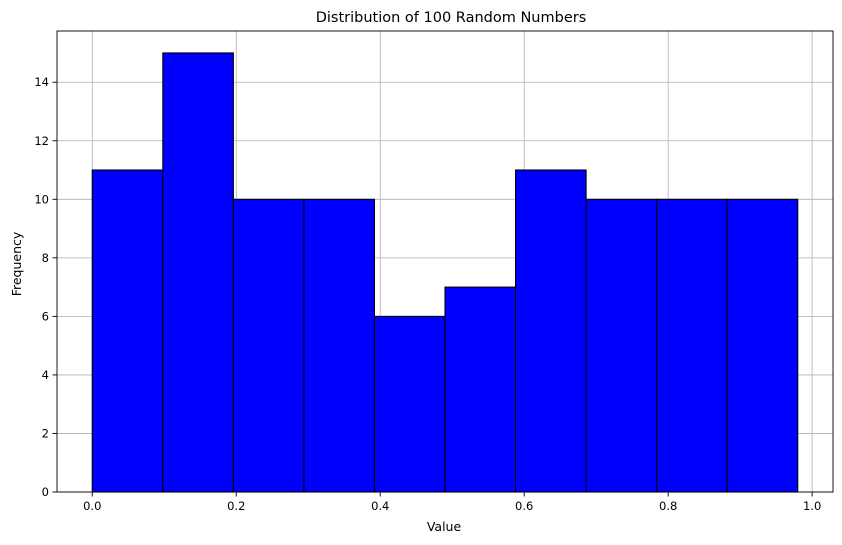 The width and height of the screenshot is (842, 545). I want to click on y-tick-label-4: 8, so click(45, 258).